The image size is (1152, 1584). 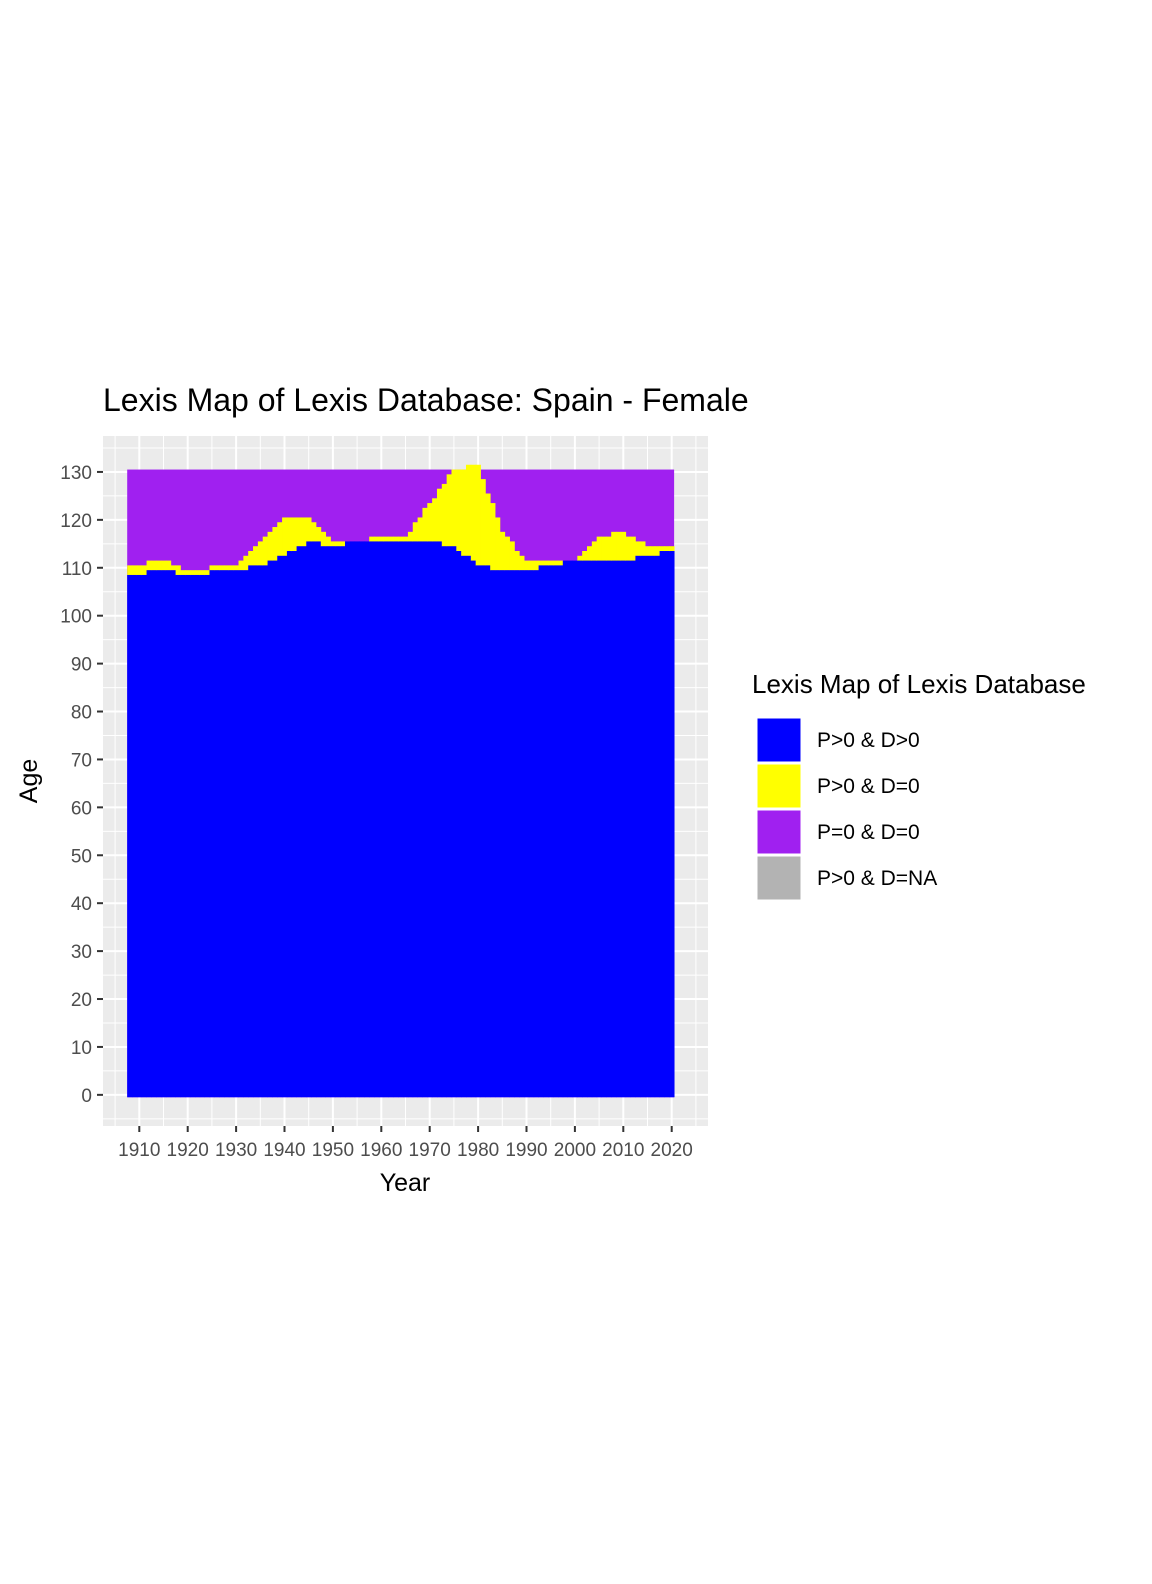 I want to click on legend-label: P>0 & D=0, so click(x=868, y=786).